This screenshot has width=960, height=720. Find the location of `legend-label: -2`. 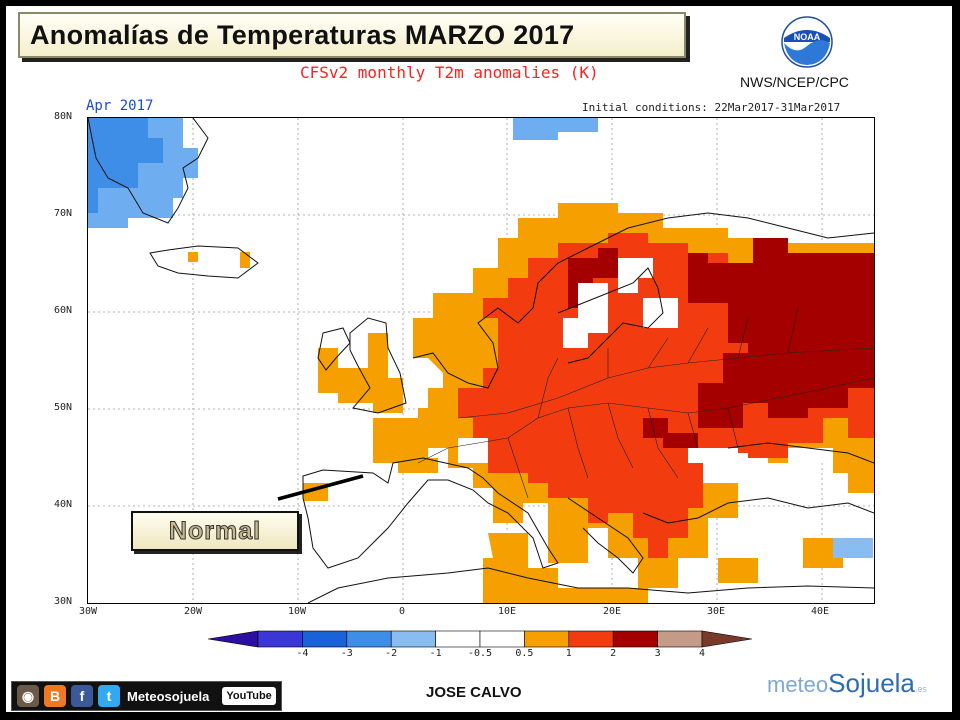

legend-label: -2 is located at coordinates (391, 653).